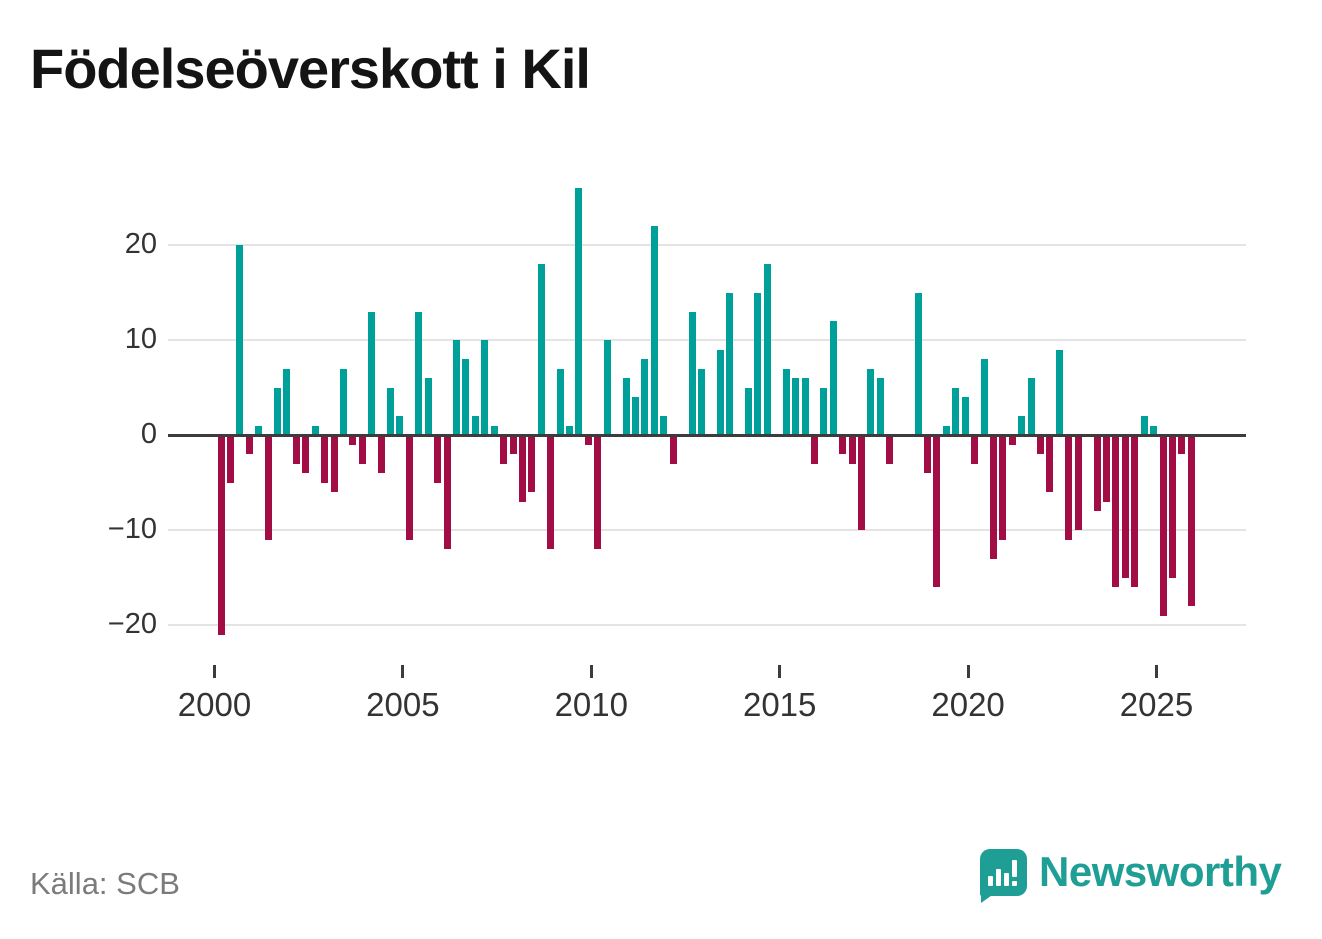 The image size is (1322, 939). What do you see at coordinates (1014, 868) in the screenshot?
I see `logo-exclamation-icon` at bounding box center [1014, 868].